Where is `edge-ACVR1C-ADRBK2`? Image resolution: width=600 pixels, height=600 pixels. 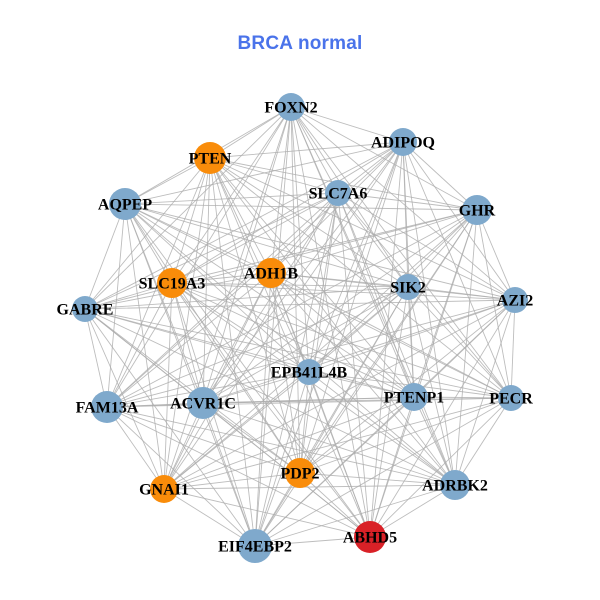 edge-ACVR1C-ADRBK2 is located at coordinates (329, 444).